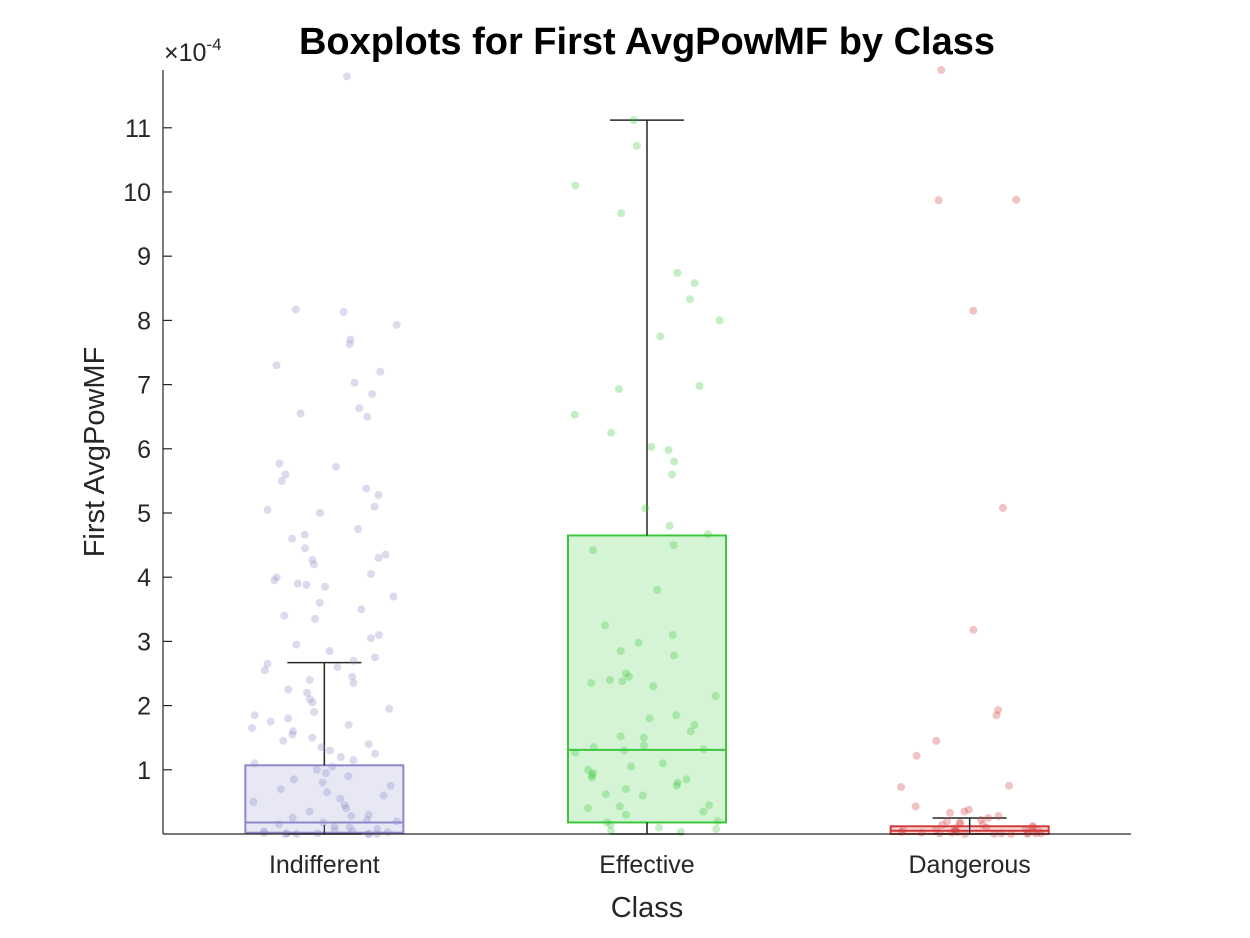 The image size is (1250, 938). I want to click on box-iqr, so click(647, 679).